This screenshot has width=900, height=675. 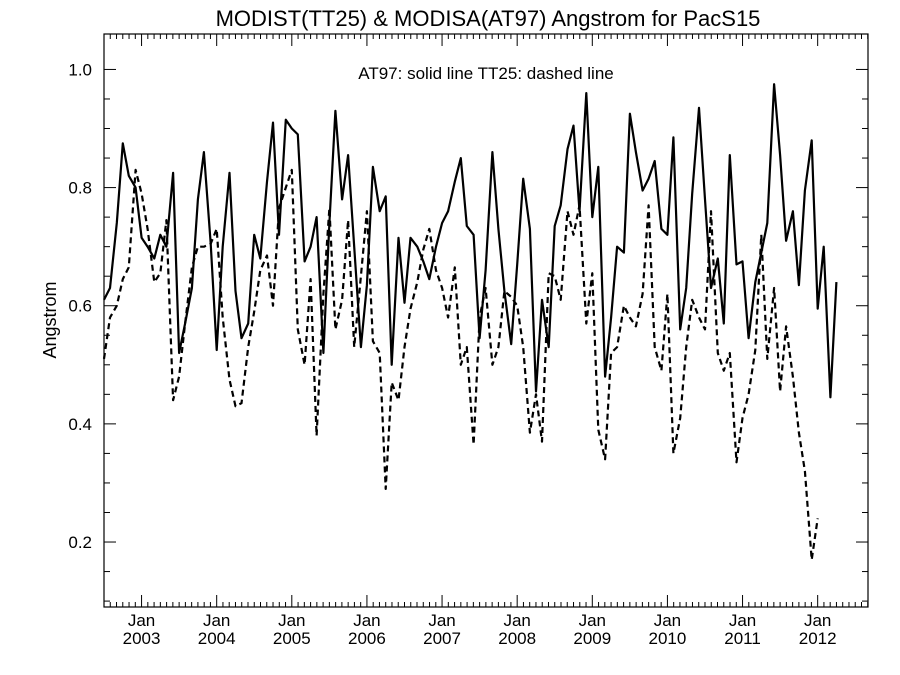 I want to click on x-tick-year-label: 2011, so click(x=742, y=638).